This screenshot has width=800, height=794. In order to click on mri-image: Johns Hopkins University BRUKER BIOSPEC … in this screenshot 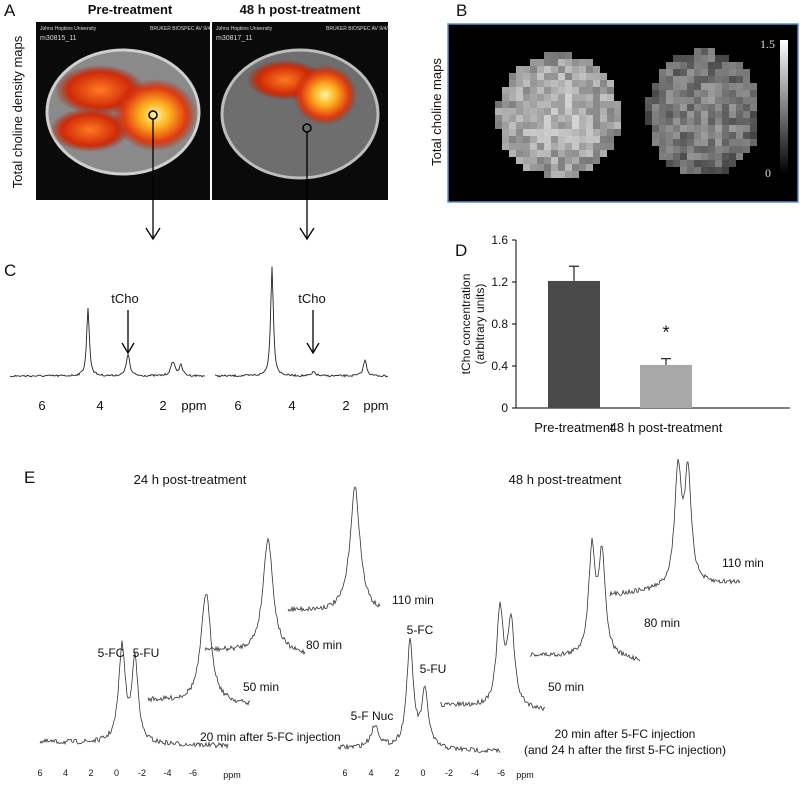, I will do `click(301, 111)`.